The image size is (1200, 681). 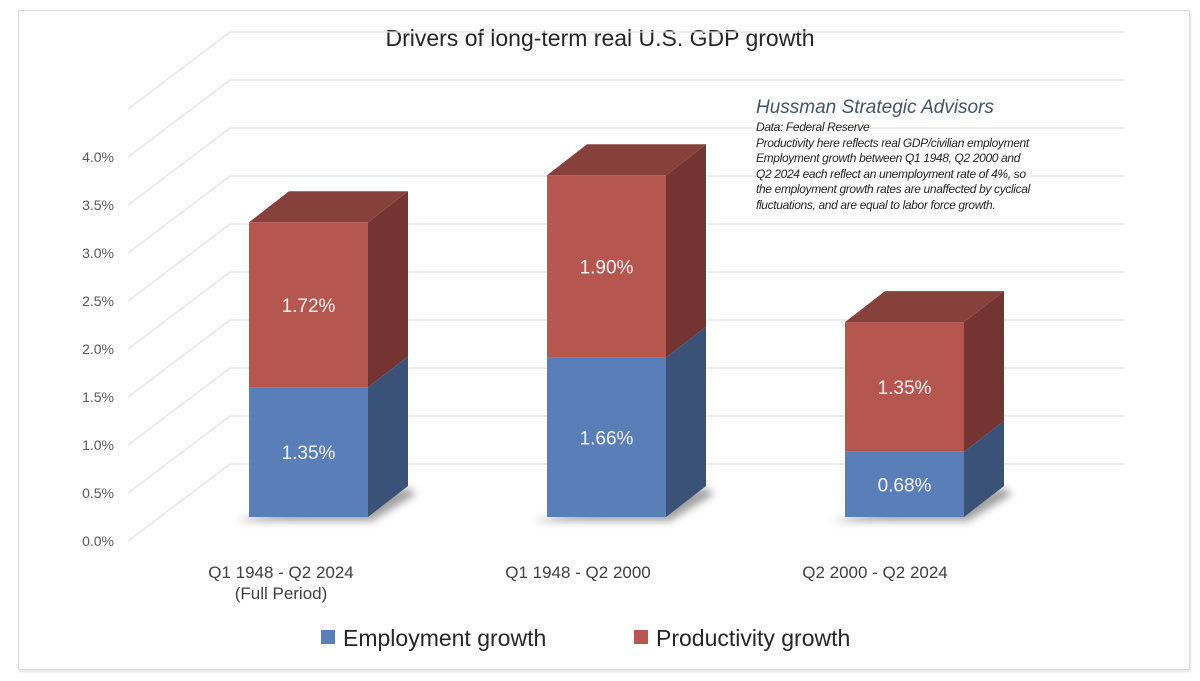 I want to click on stacked-bar: 0.68% 1.35%, so click(x=924, y=404).